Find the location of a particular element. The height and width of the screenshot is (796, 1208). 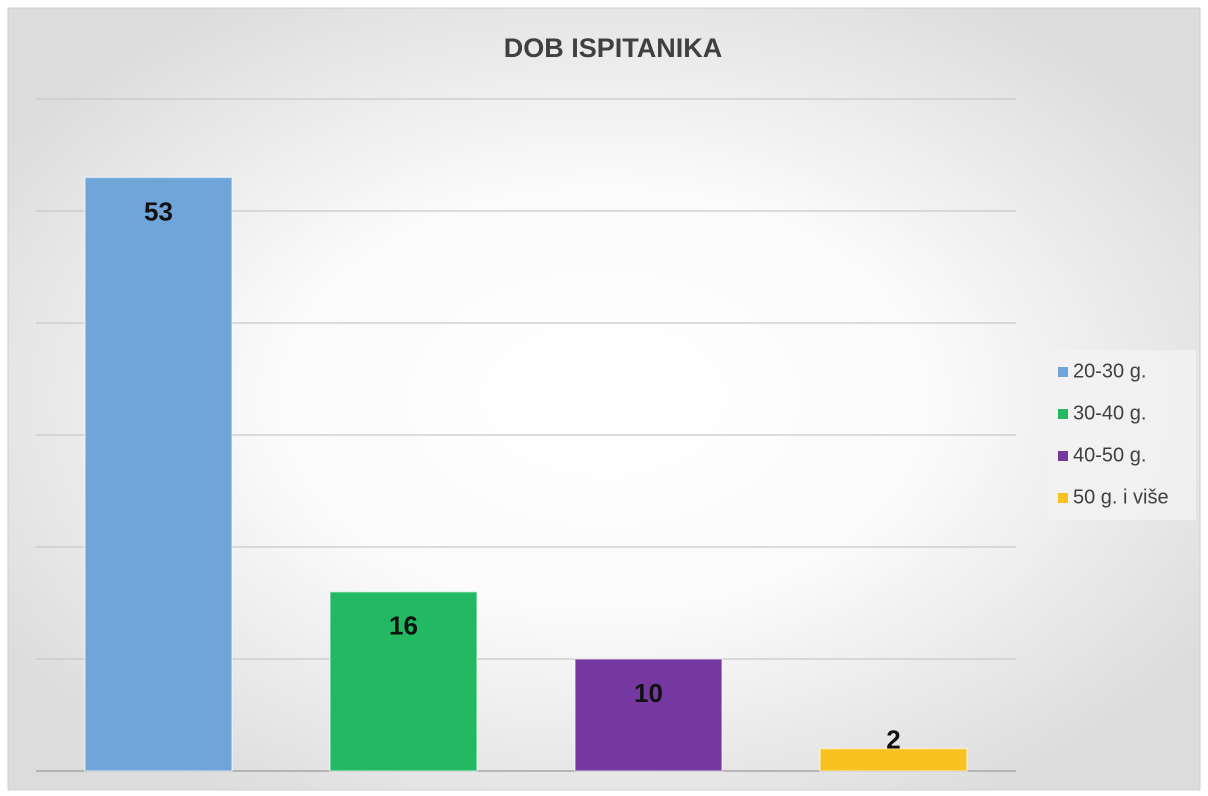

data-label: 10 is located at coordinates (648, 693).